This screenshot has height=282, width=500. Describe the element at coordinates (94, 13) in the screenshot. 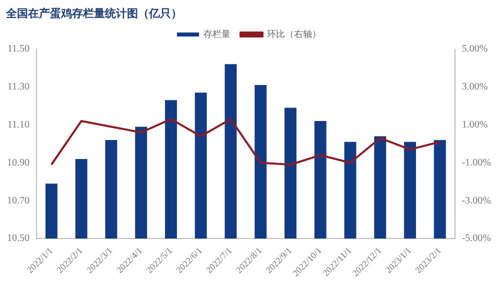

I see `chart-title: 全国在产蛋鸡存栏量统计图（亿只）` at that location.